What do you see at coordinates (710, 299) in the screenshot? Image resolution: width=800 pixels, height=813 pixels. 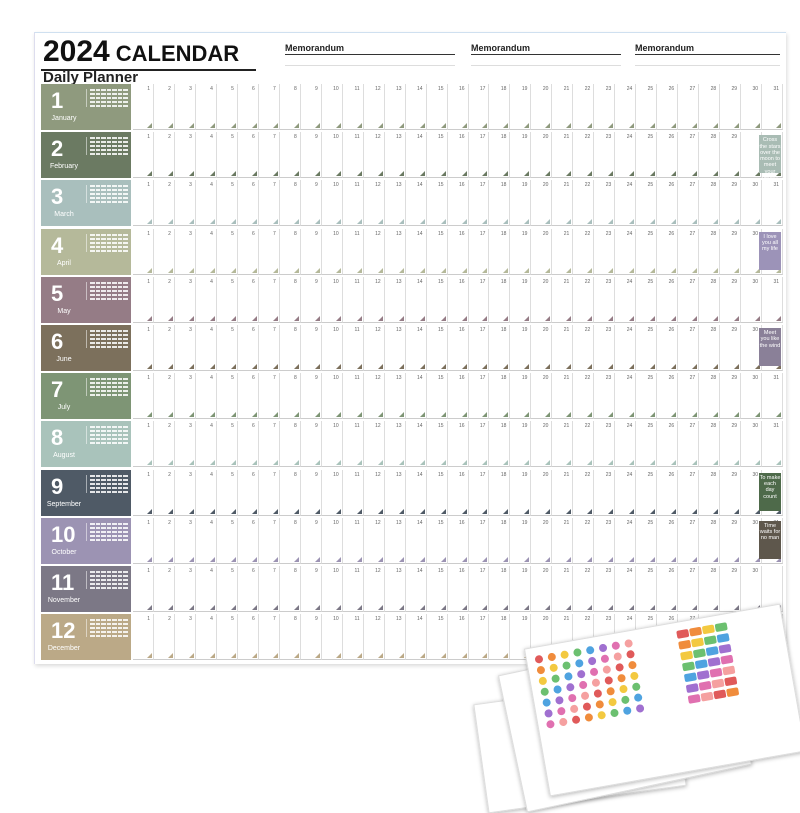 I see `day-cell: 28` at bounding box center [710, 299].